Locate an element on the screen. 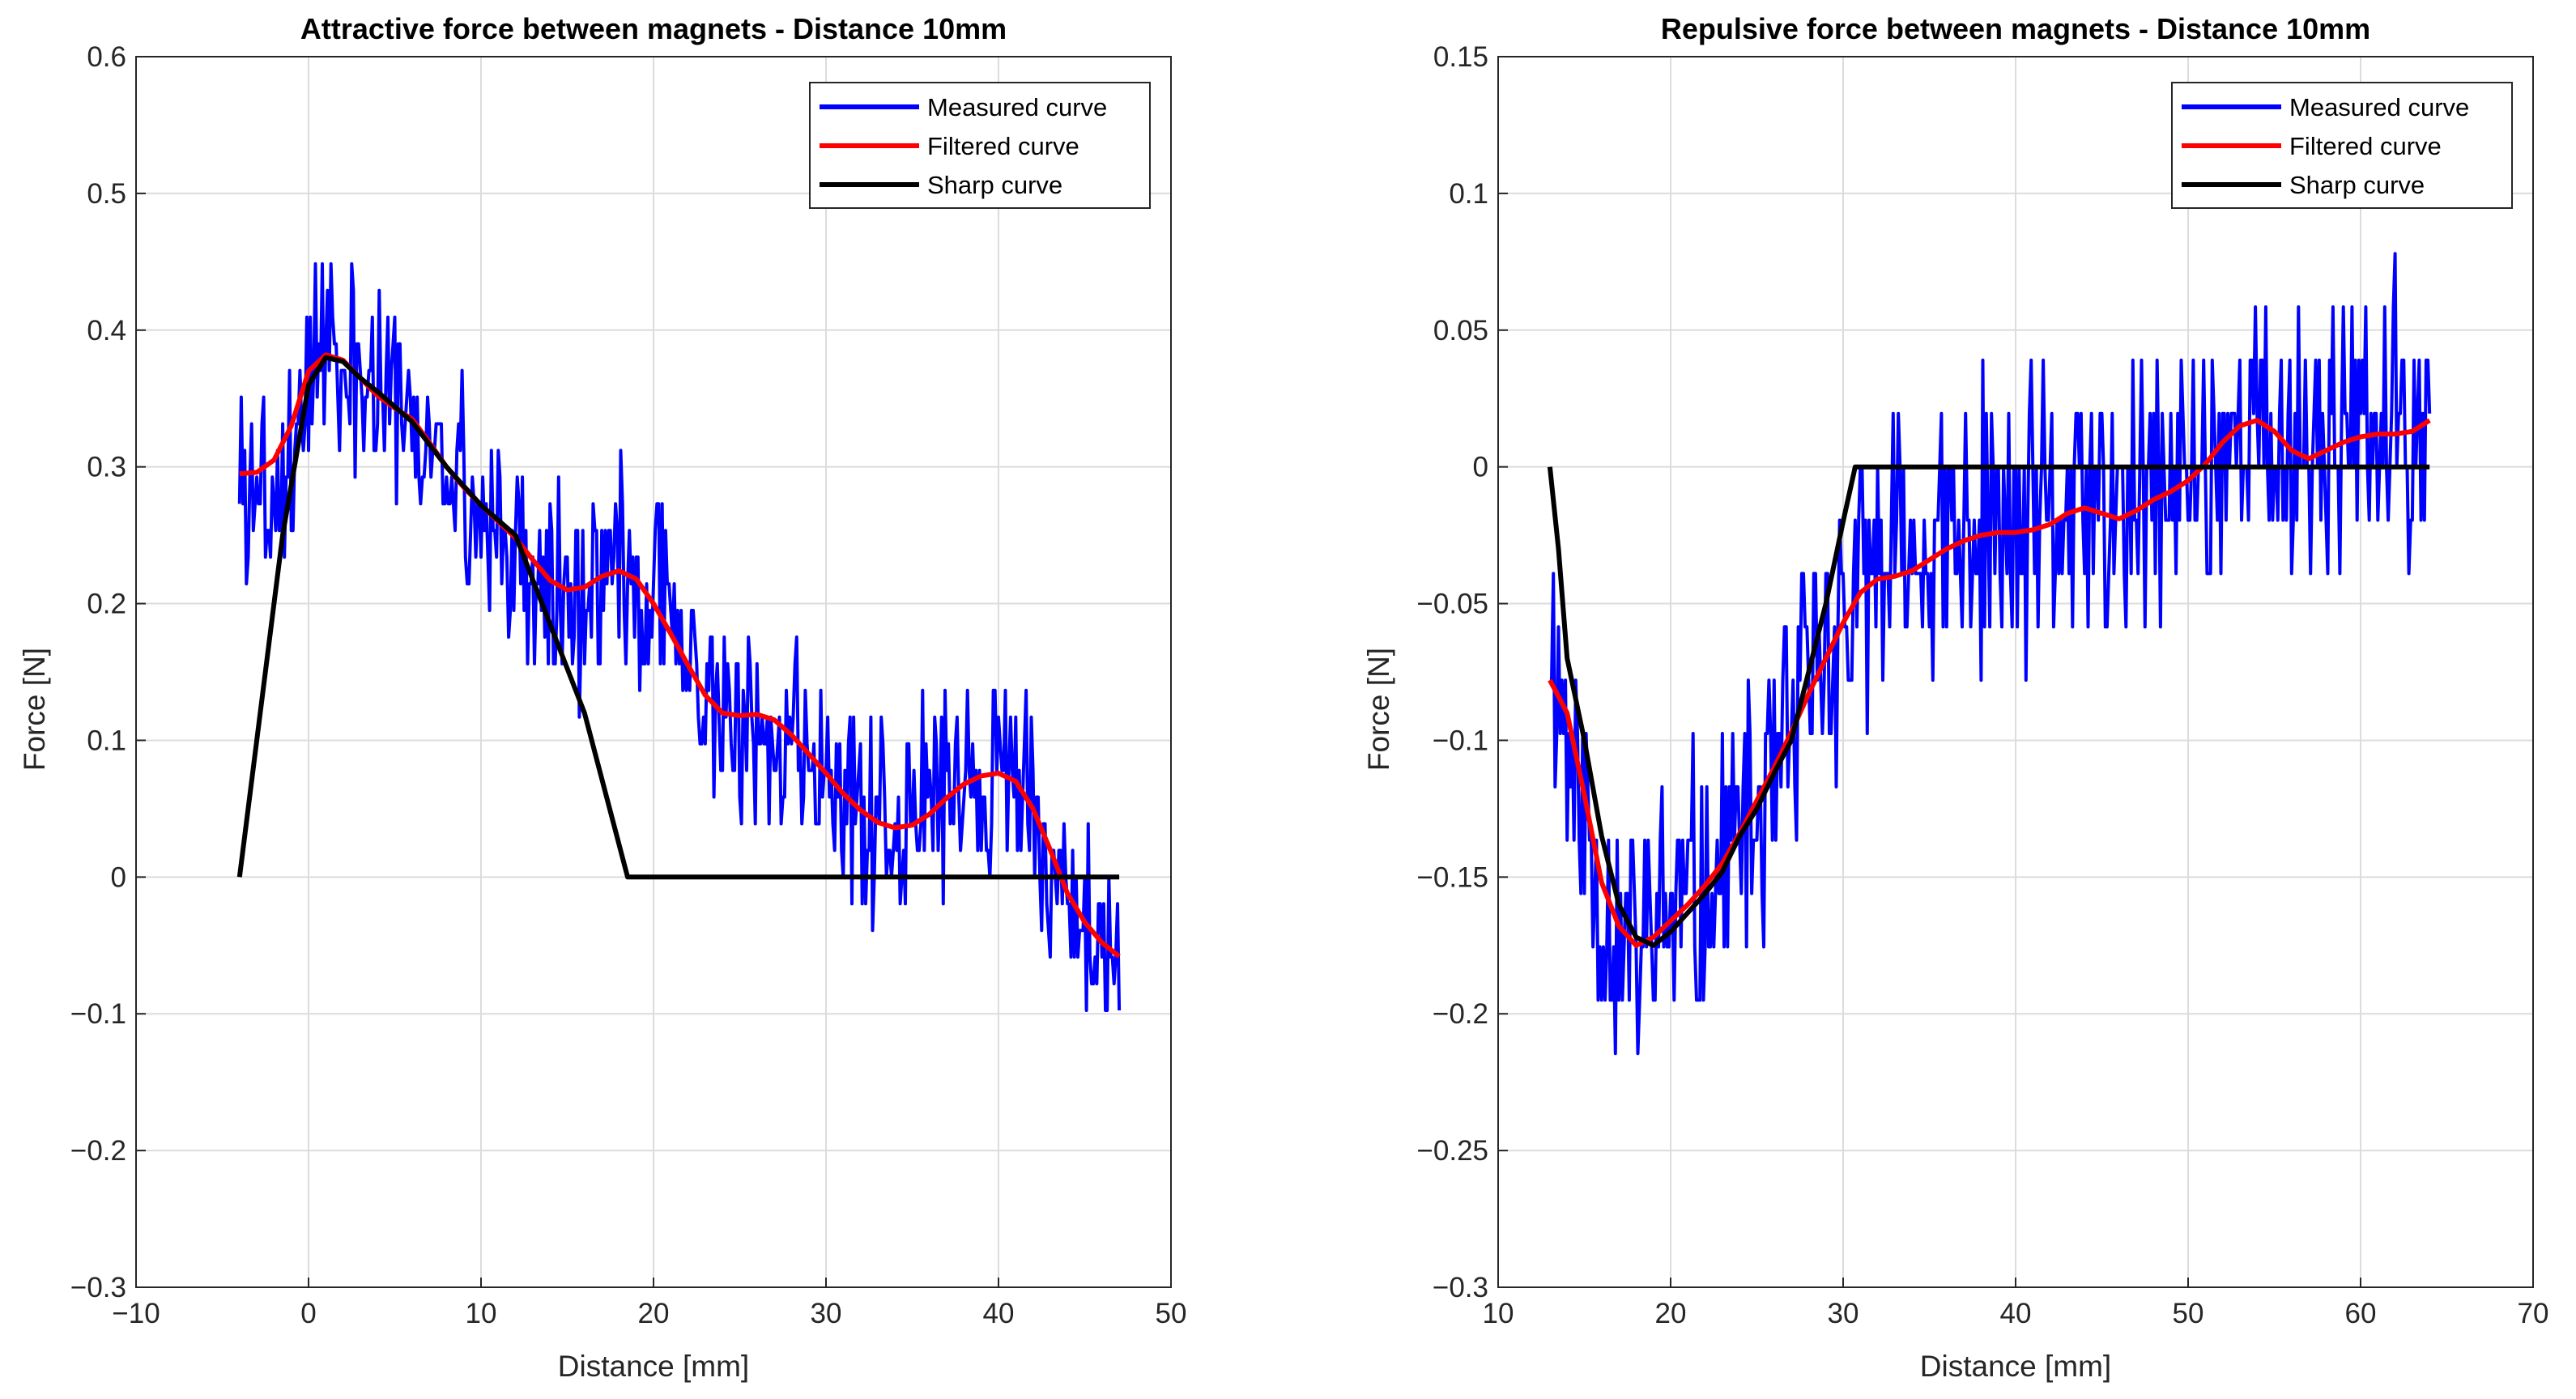 Image resolution: width=2576 pixels, height=1399 pixels. x-tick-label: 0 is located at coordinates (308, 1314).